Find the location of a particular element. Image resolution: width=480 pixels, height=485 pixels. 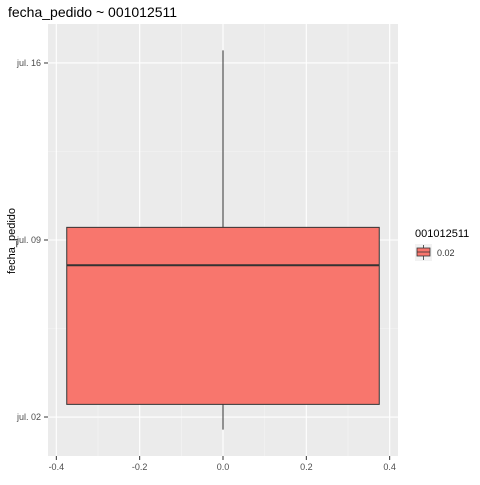

y-axis-label: fecha_pedido is located at coordinates (12, 241).